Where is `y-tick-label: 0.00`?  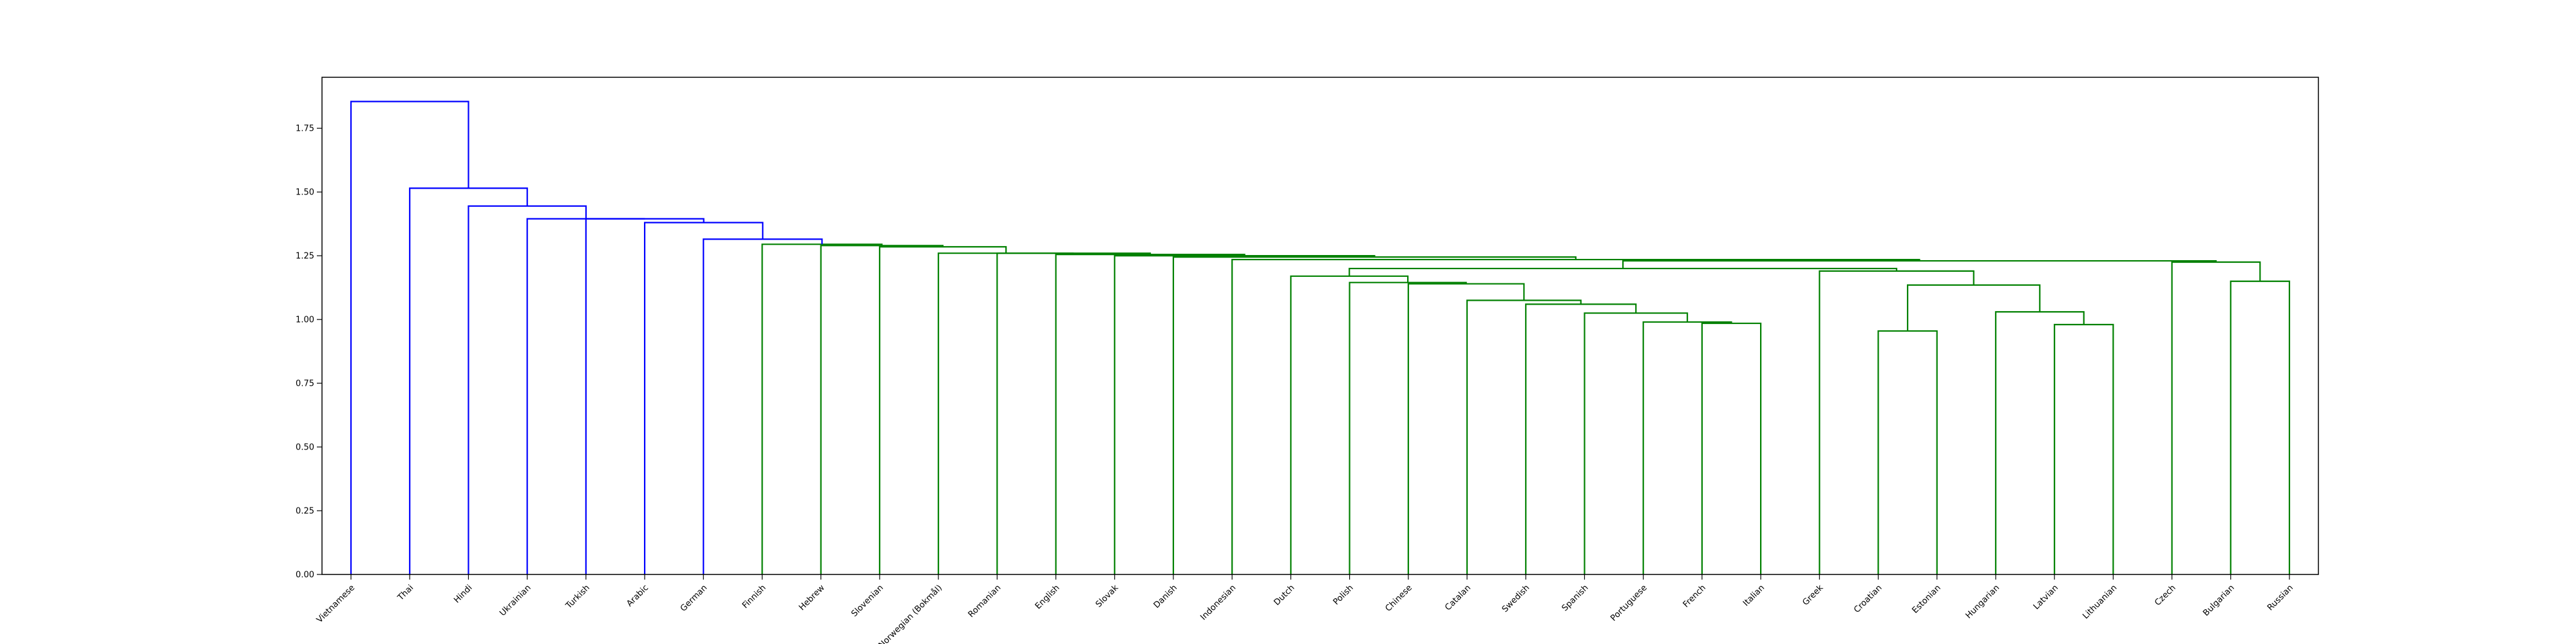 y-tick-label: 0.00 is located at coordinates (305, 575).